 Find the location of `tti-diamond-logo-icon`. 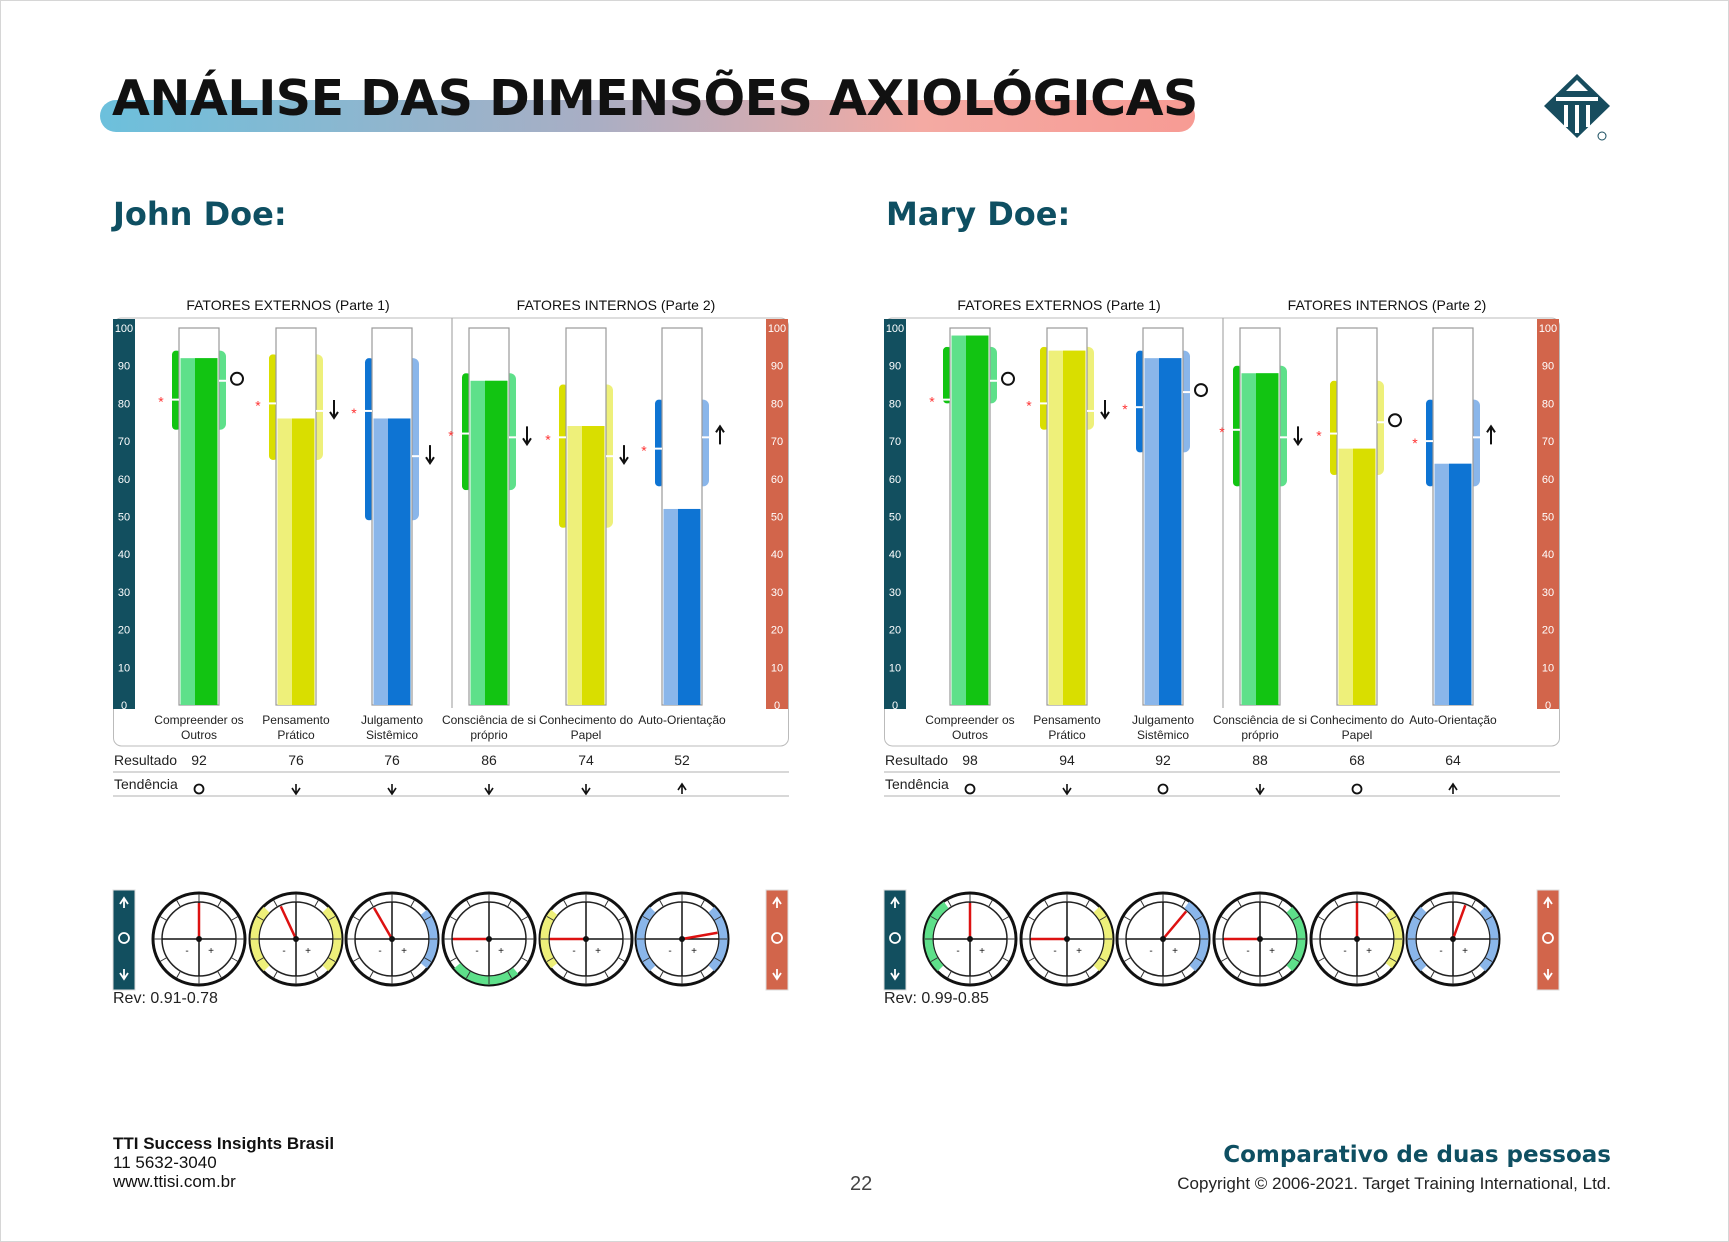

tti-diamond-logo-icon is located at coordinates (1577, 110).